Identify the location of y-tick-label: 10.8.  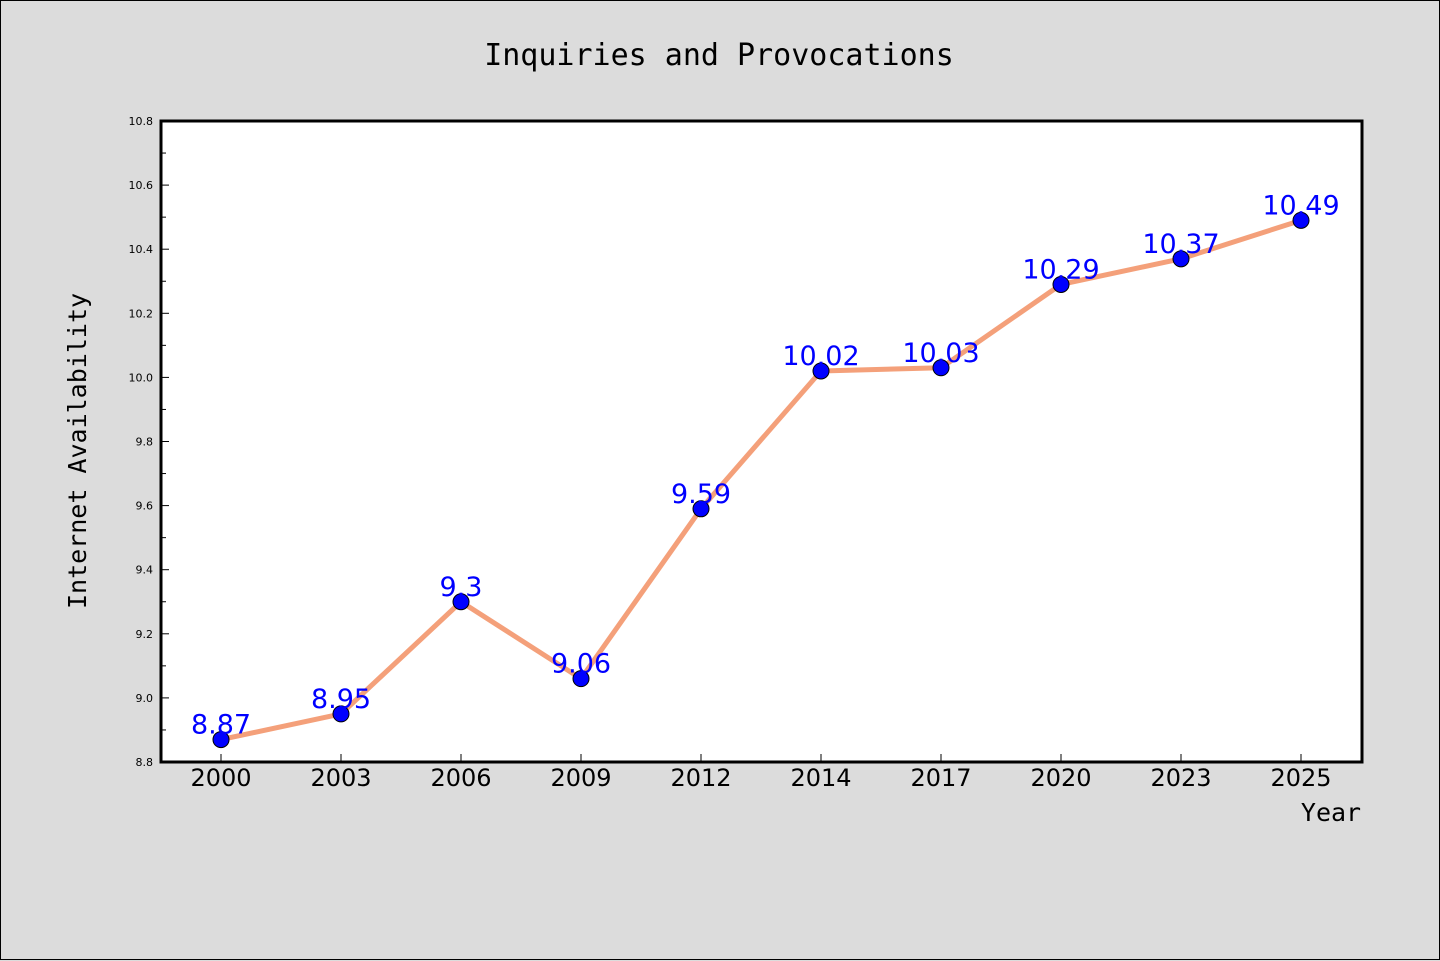
(141, 121).